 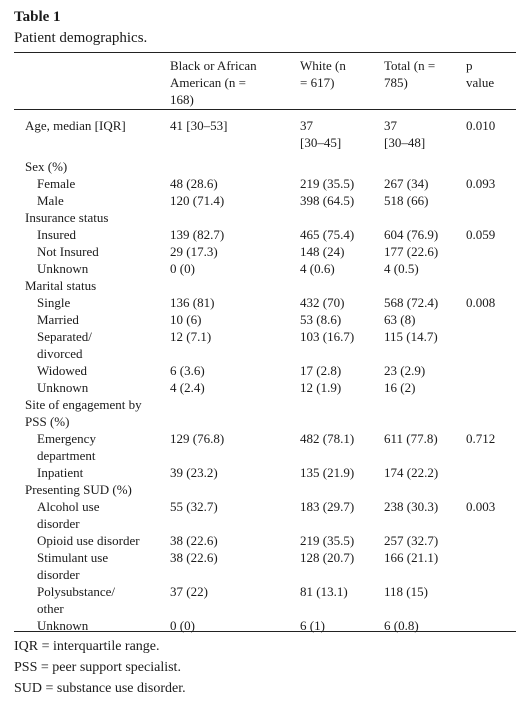 I want to click on header-black-african-american-line: 168), so click(x=182, y=99).